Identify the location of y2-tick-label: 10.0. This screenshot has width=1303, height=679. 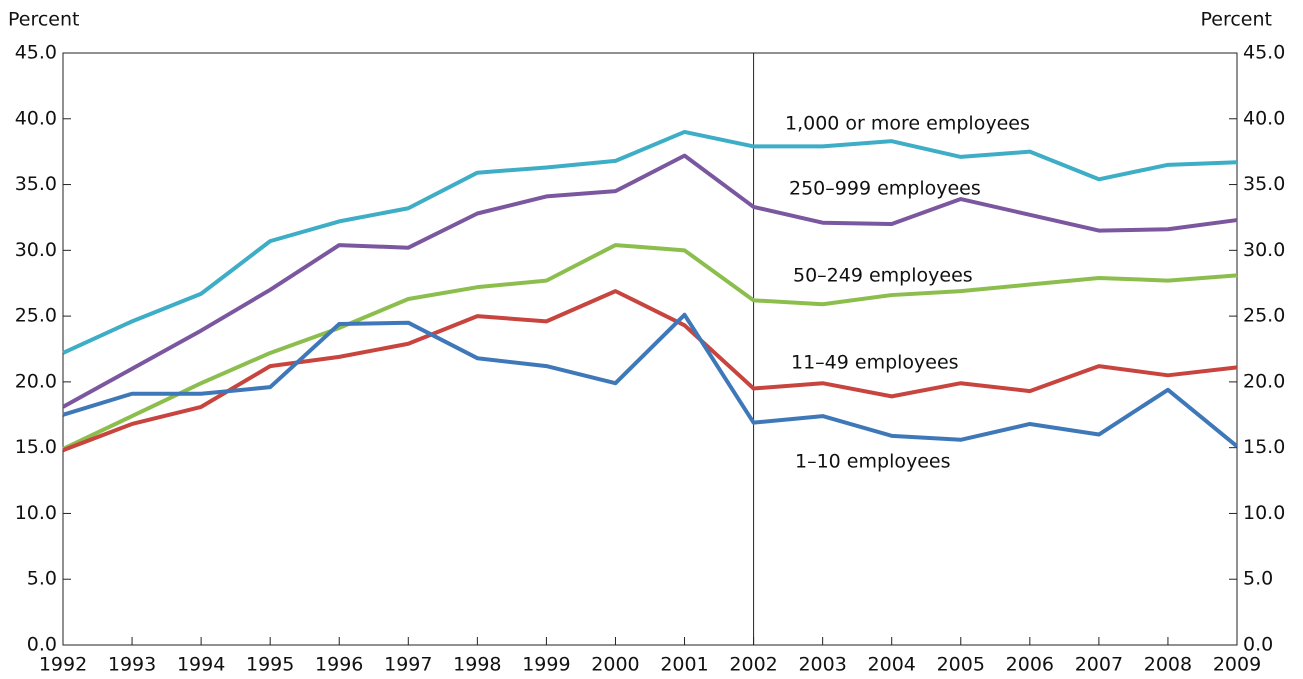
(1264, 513).